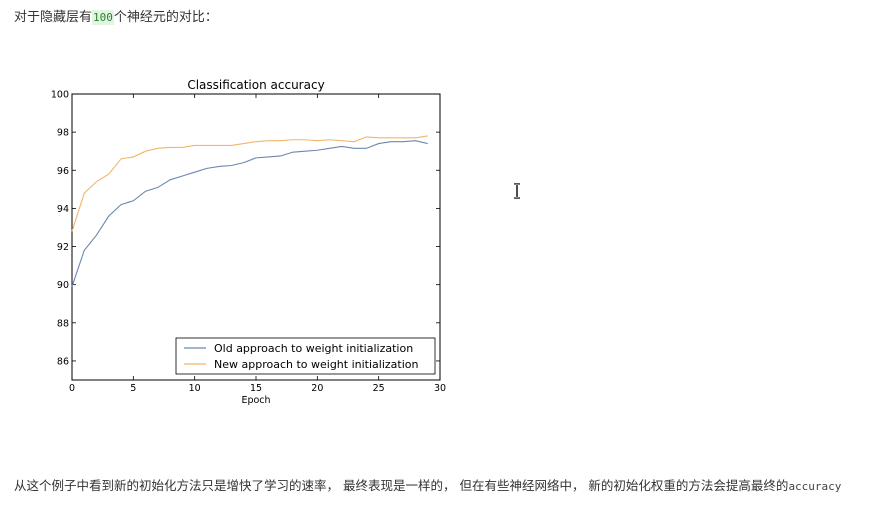 The height and width of the screenshot is (505, 883). Describe the element at coordinates (63, 323) in the screenshot. I see `y-tick-label: 88` at that location.